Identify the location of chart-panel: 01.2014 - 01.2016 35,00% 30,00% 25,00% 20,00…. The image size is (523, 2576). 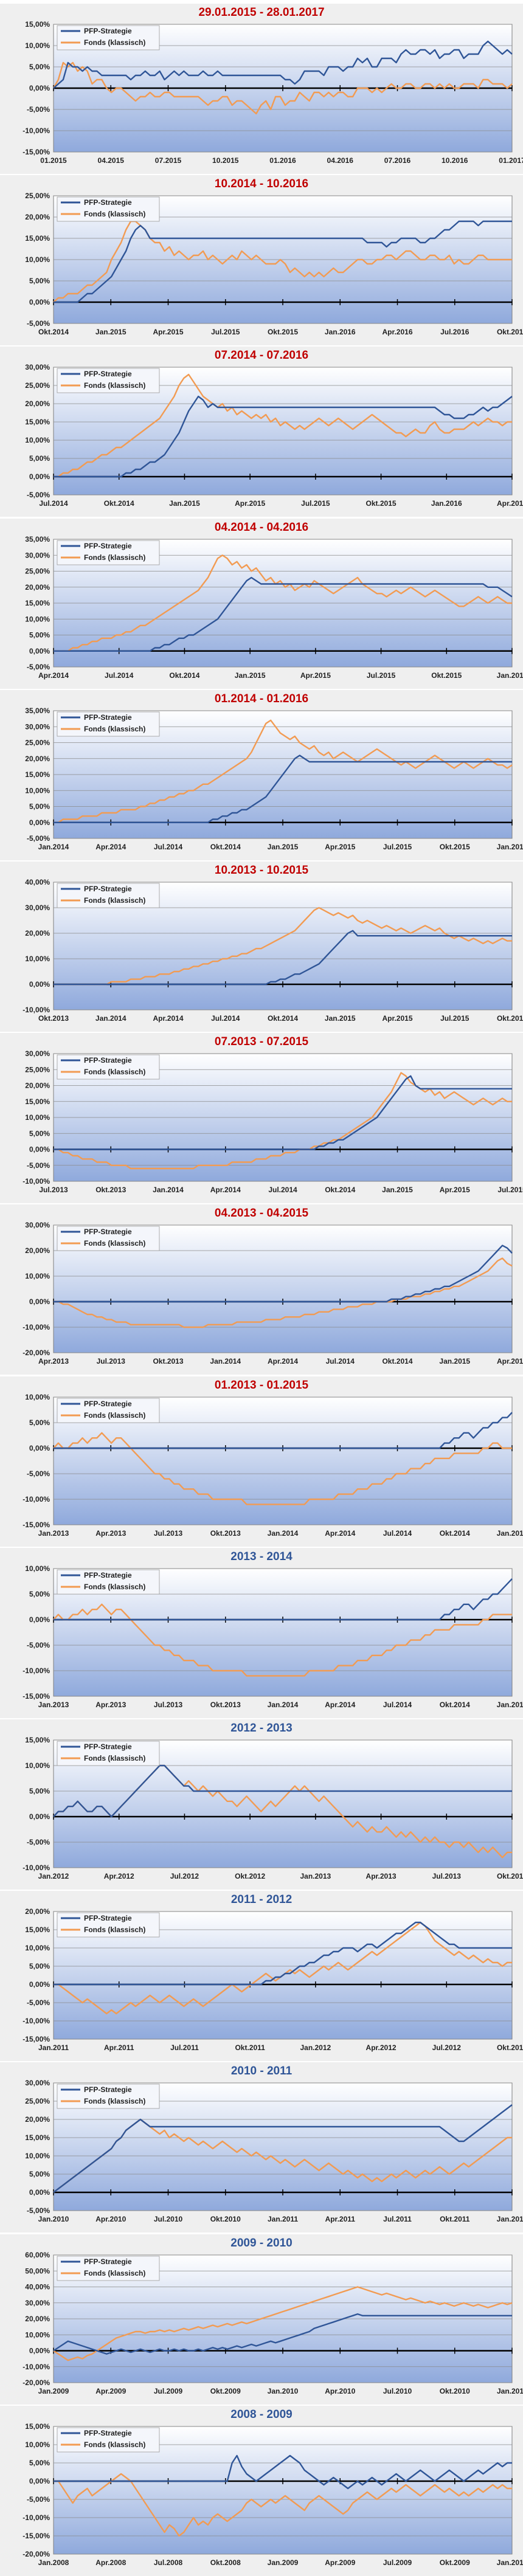
(261, 774).